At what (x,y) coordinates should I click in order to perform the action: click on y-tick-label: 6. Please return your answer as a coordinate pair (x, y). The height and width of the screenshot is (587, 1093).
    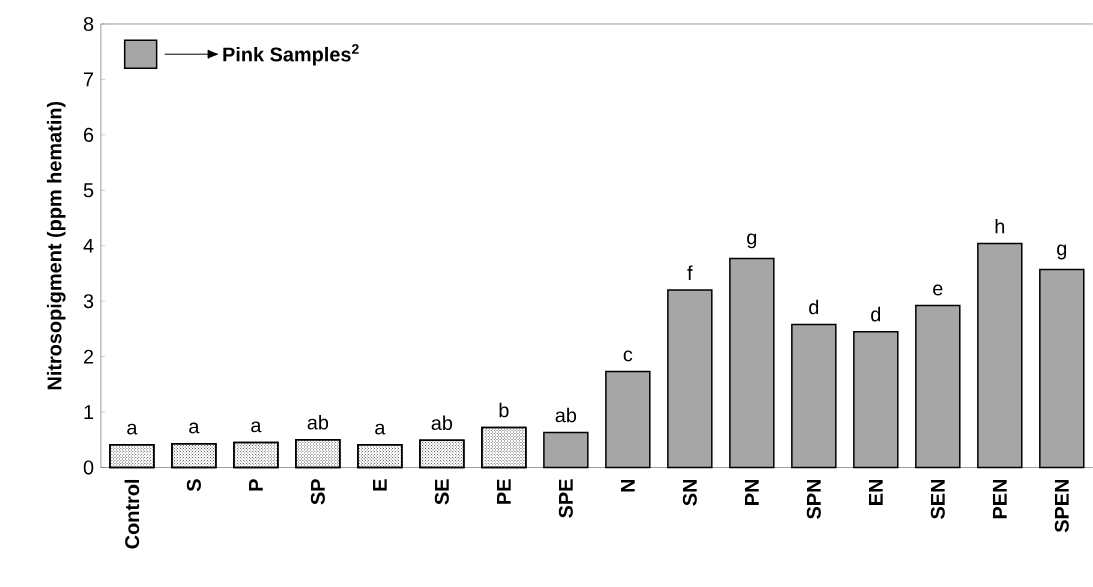
    Looking at the image, I should click on (89, 134).